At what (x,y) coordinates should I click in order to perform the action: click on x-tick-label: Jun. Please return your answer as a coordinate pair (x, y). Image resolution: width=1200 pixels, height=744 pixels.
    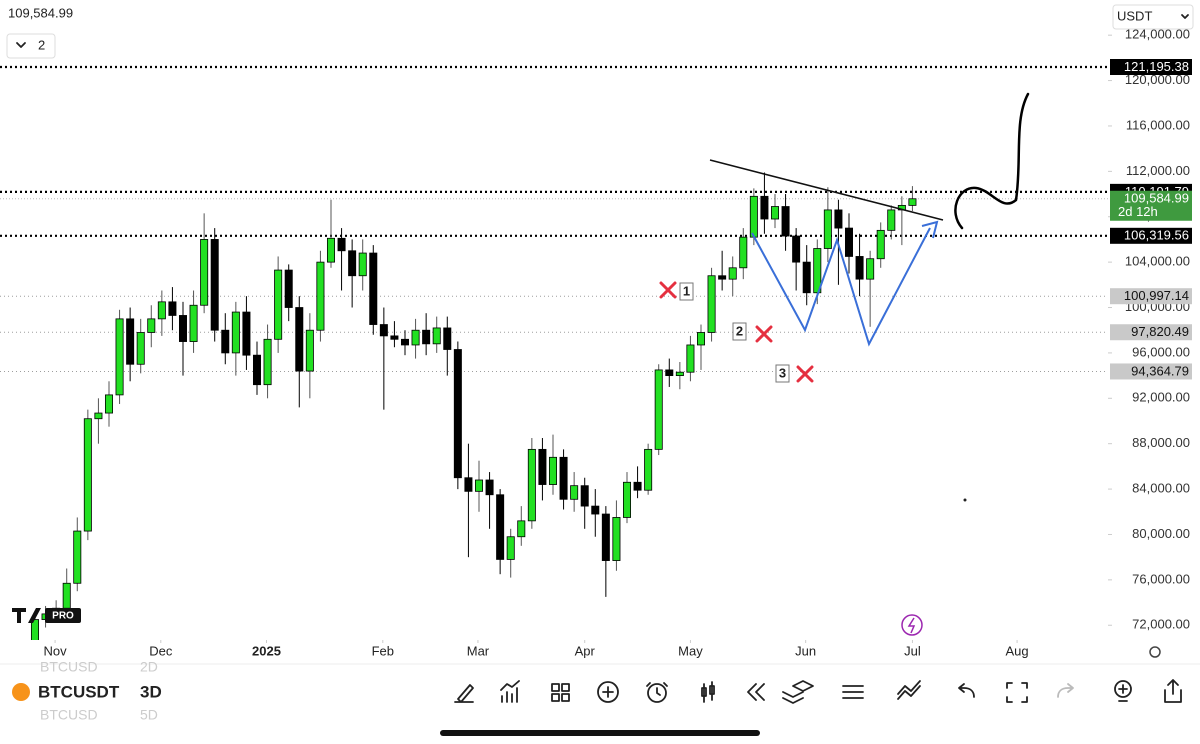
    Looking at the image, I should click on (805, 650).